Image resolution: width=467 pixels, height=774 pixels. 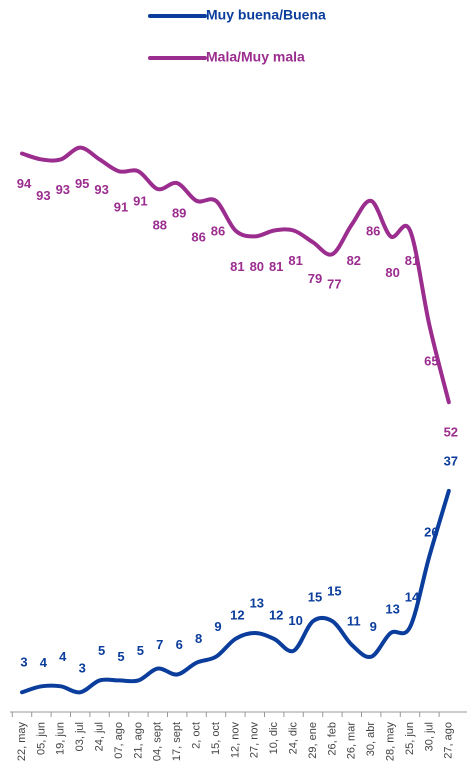 What do you see at coordinates (332, 739) in the screenshot?
I see `x-tick-label: 26, feb` at bounding box center [332, 739].